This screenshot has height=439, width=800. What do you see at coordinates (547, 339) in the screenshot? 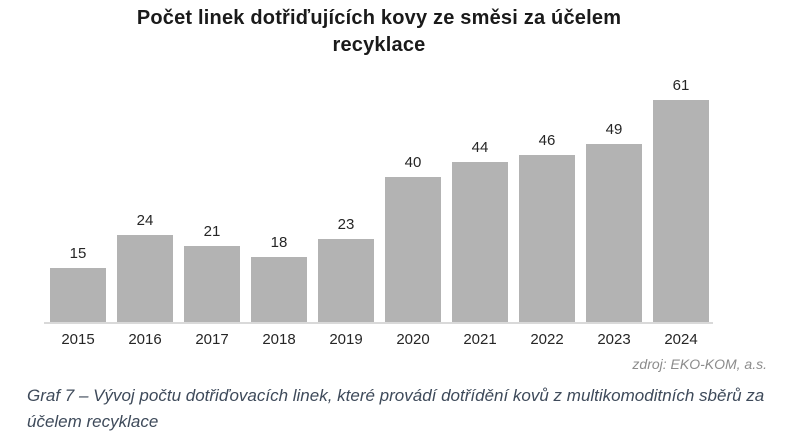
I see `x-axis-tick-label: 2022` at bounding box center [547, 339].